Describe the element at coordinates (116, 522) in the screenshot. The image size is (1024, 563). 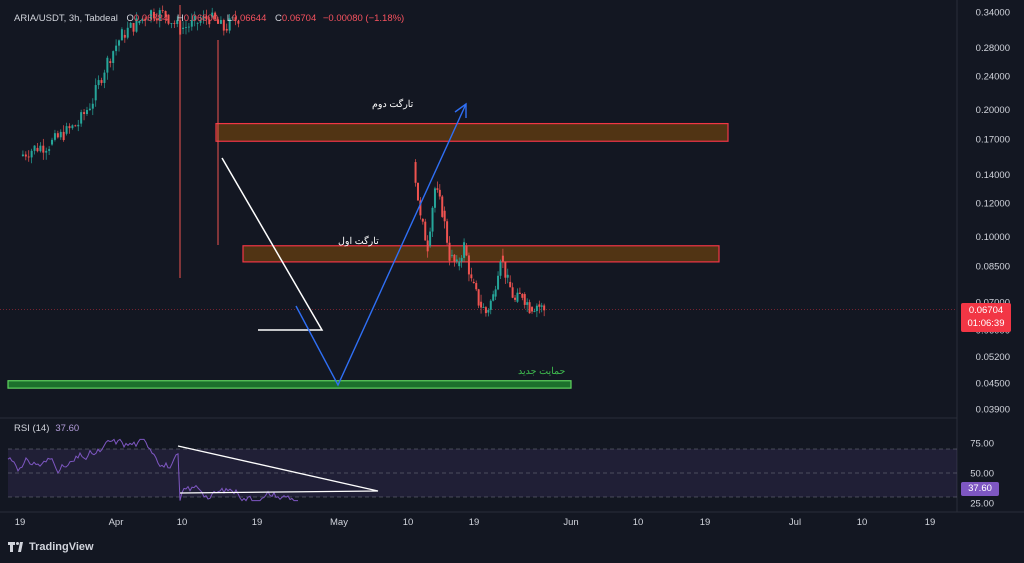
I see `x-tick-label: Apr` at that location.